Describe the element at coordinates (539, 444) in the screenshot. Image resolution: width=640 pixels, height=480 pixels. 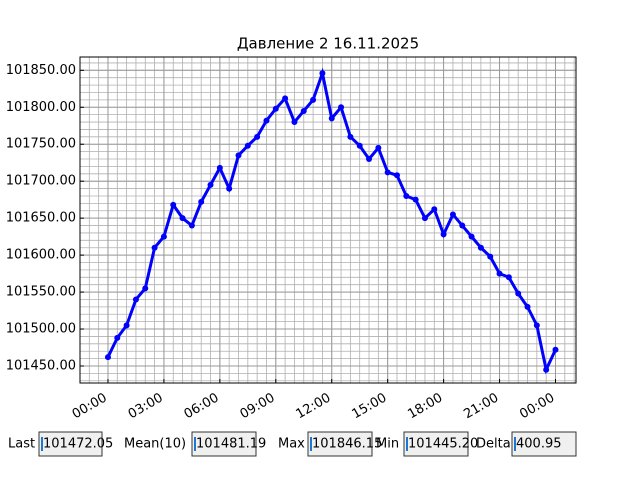
I see `stat-value: 400.95` at that location.